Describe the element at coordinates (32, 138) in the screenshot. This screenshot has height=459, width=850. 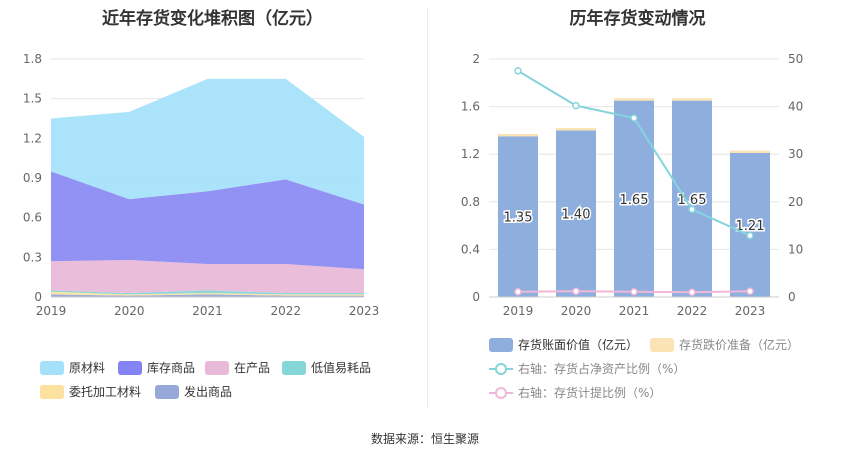
I see `left-y-tick-label: 1.2` at that location.